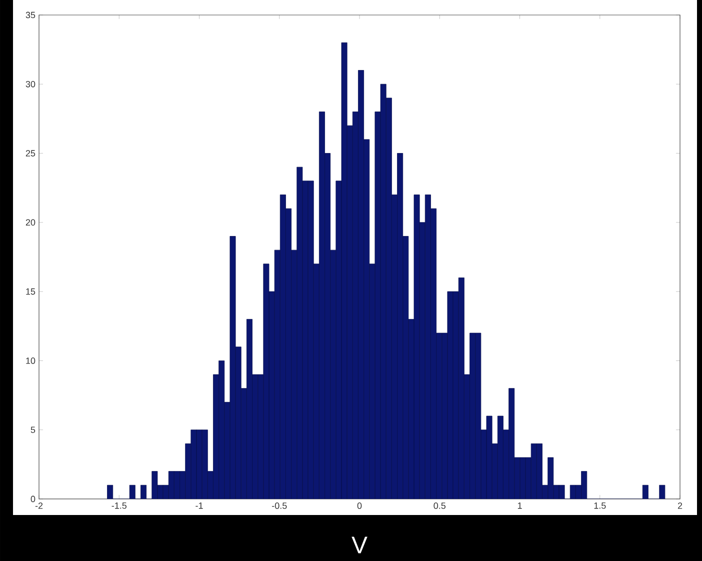 The image size is (702, 561). What do you see at coordinates (279, 505) in the screenshot?
I see `x-tick-label: -0.5` at bounding box center [279, 505].